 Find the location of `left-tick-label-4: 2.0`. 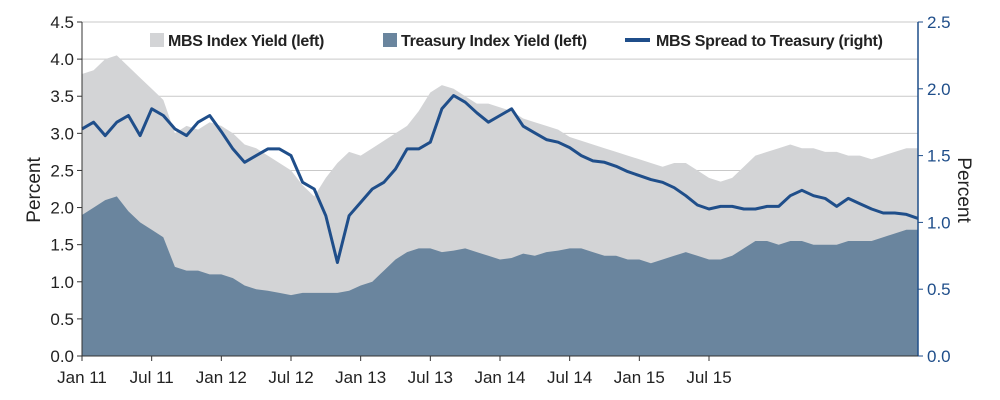

left-tick-label-4: 2.0 is located at coordinates (62, 208).